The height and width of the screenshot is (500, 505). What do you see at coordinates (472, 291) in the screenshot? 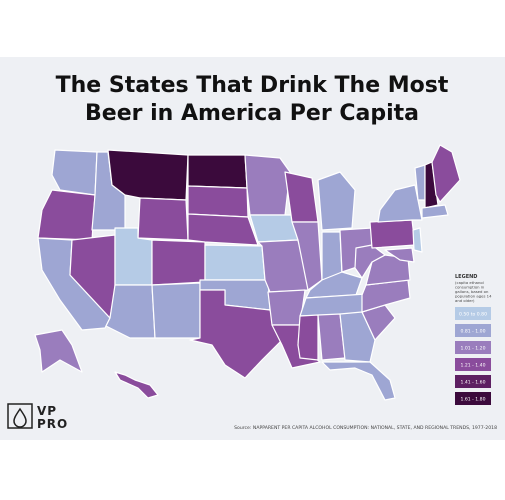
I see `legend-text: gallons, based on` at bounding box center [472, 291].